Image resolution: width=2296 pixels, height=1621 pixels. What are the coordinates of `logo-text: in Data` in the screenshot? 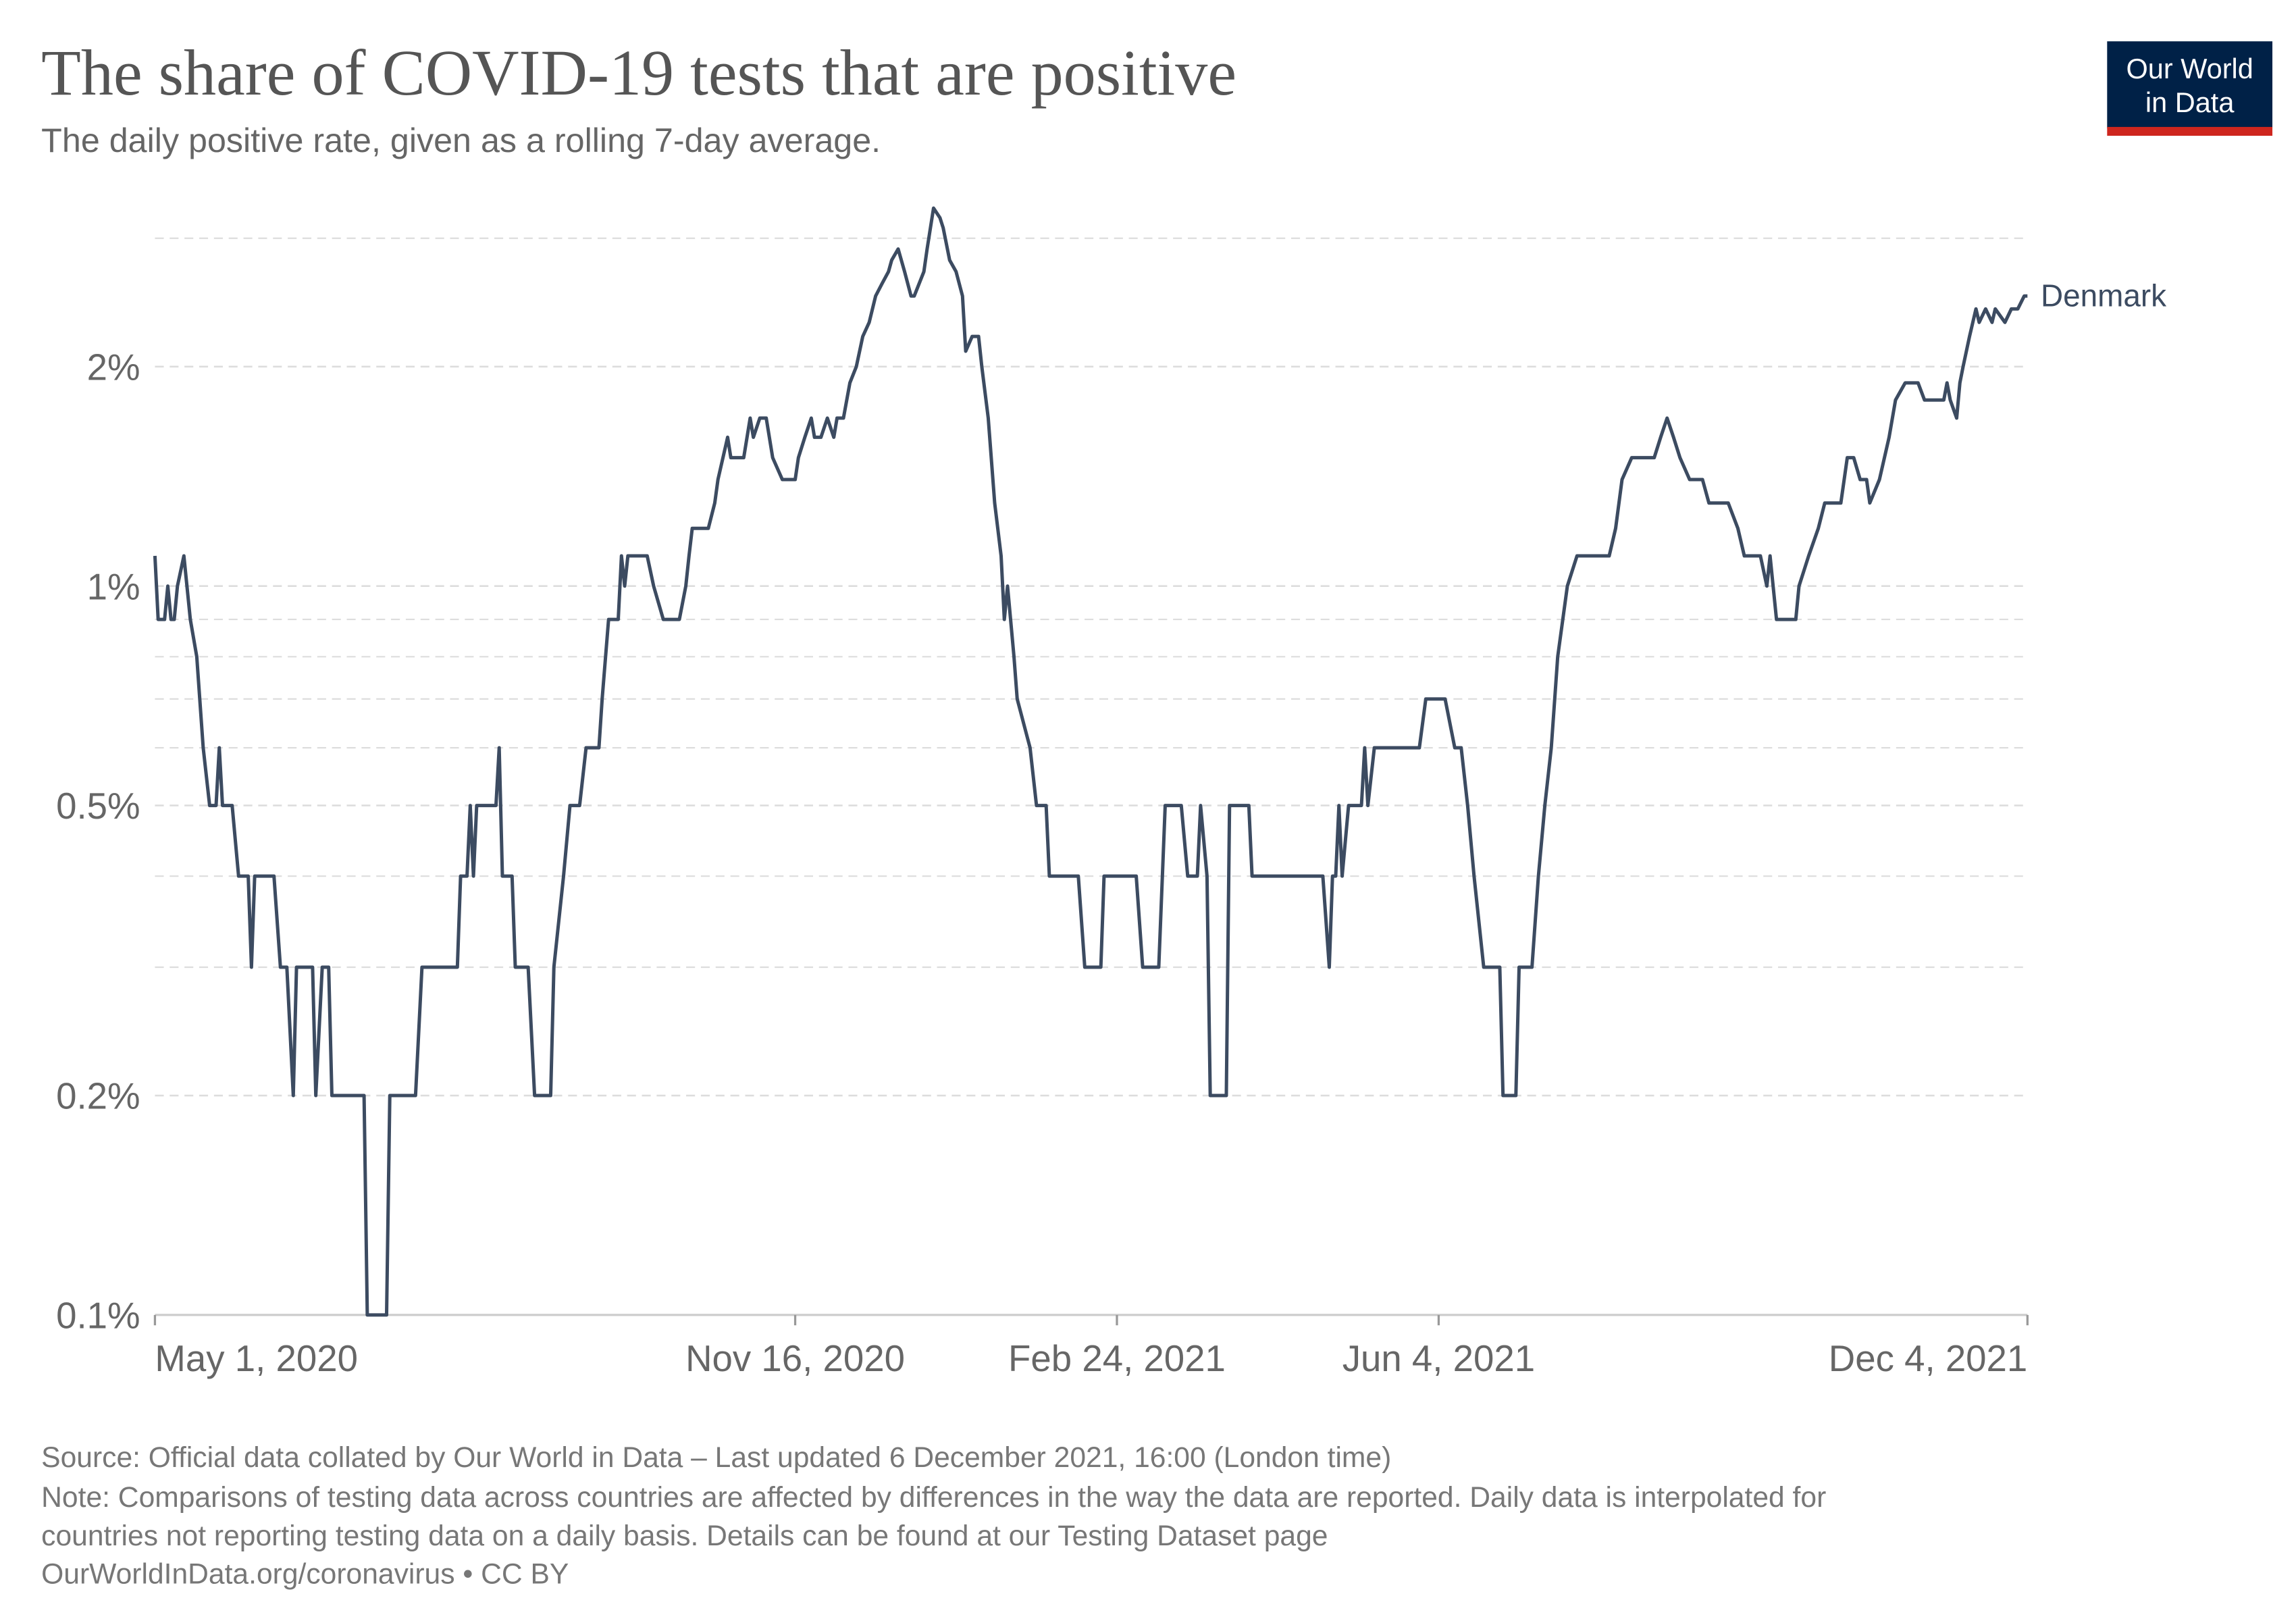 It's located at (2190, 102).